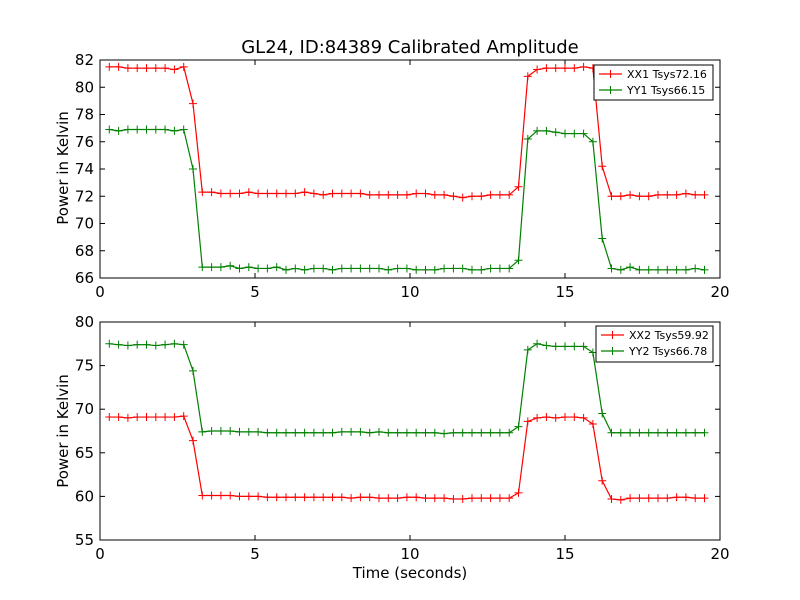 The height and width of the screenshot is (600, 800). I want to click on top-ytick-label: 68, so click(84, 251).